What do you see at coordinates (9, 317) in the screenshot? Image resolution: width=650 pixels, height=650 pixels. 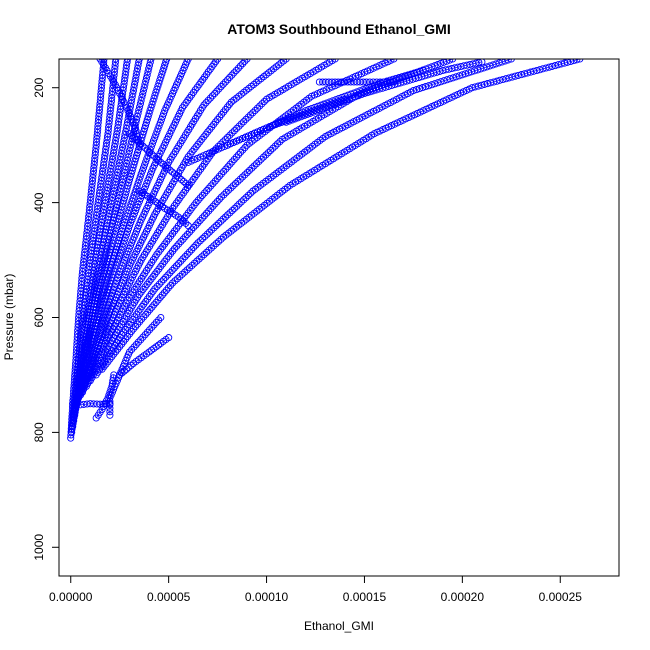 I see `y-axis-label: Pressure (mbar)` at bounding box center [9, 317].